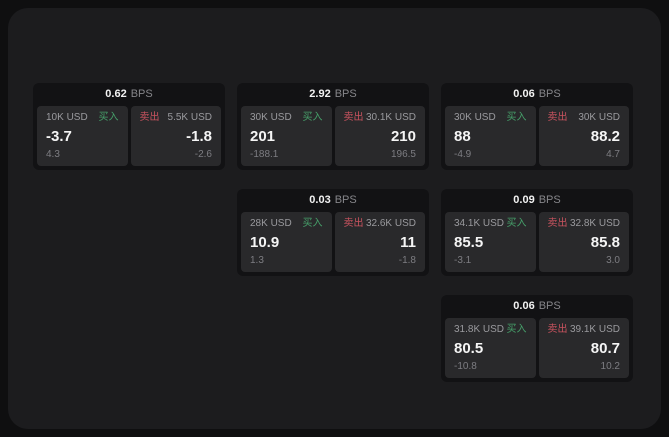 This screenshot has height=437, width=669. I want to click on sell-change: 4.7, so click(613, 154).